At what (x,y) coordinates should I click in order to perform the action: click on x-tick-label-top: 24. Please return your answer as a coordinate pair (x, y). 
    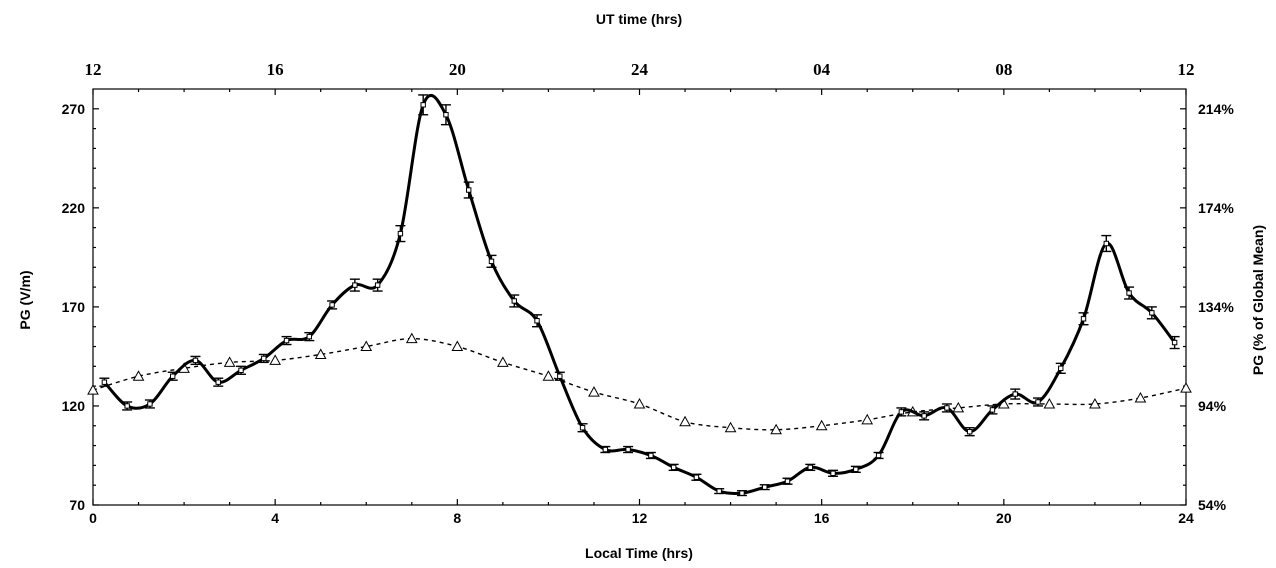
    Looking at the image, I should click on (640, 69).